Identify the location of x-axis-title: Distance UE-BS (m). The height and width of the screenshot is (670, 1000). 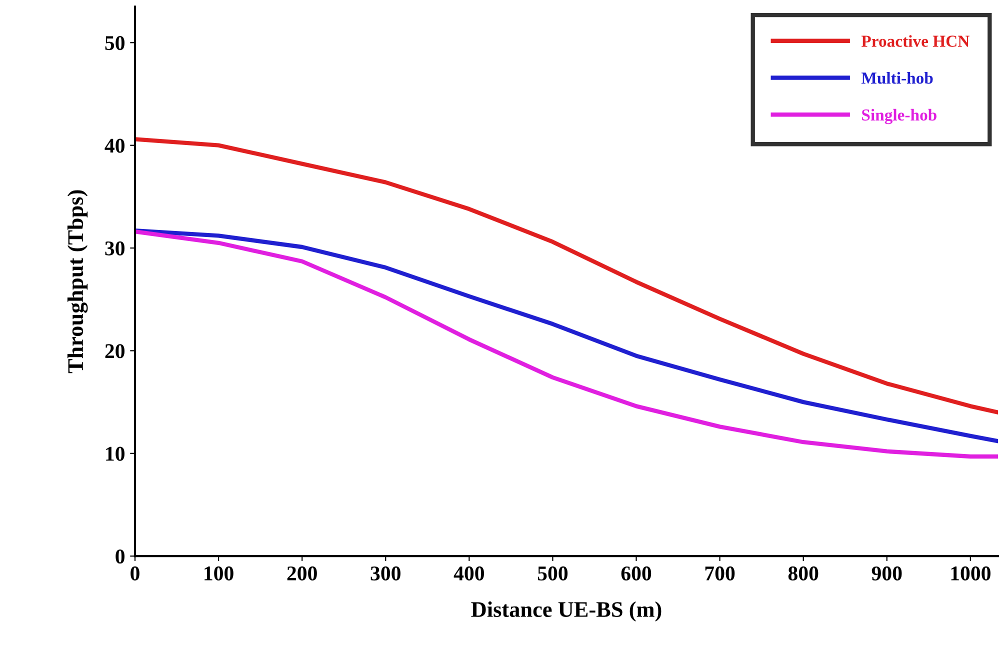
(566, 611).